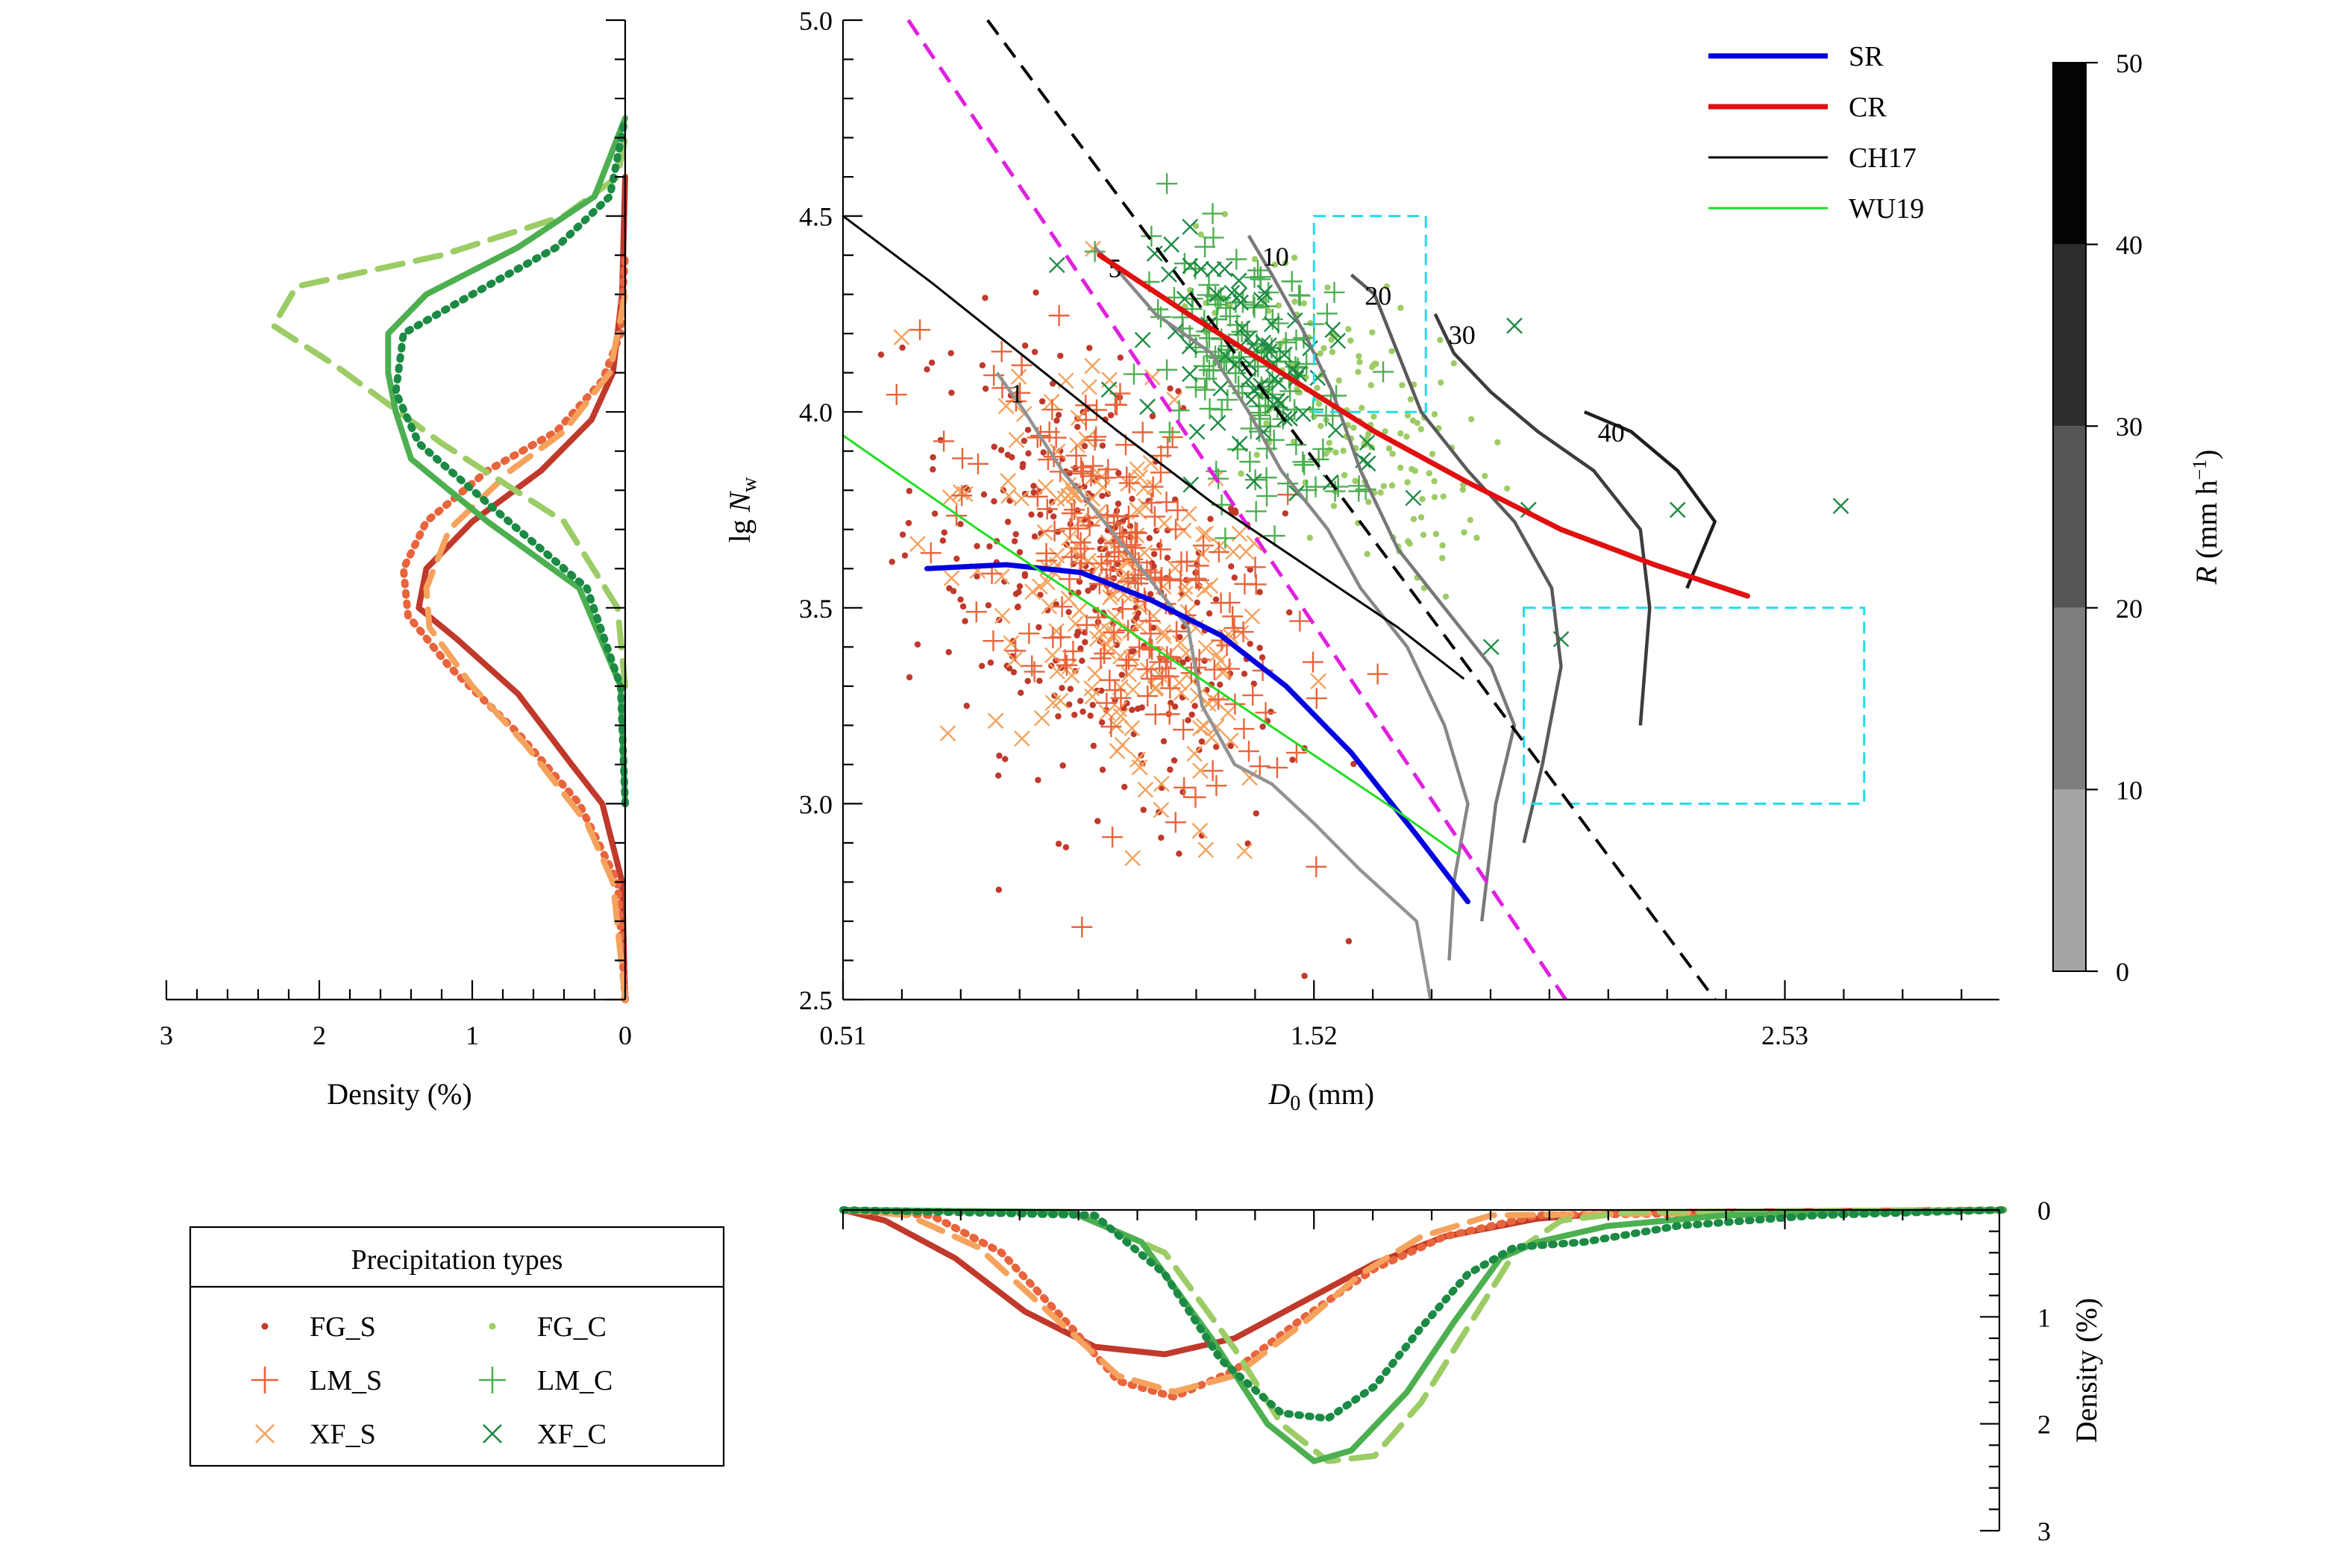  Describe the element at coordinates (2069, 154) in the screenshot. I see `colorbar-segment` at that location.